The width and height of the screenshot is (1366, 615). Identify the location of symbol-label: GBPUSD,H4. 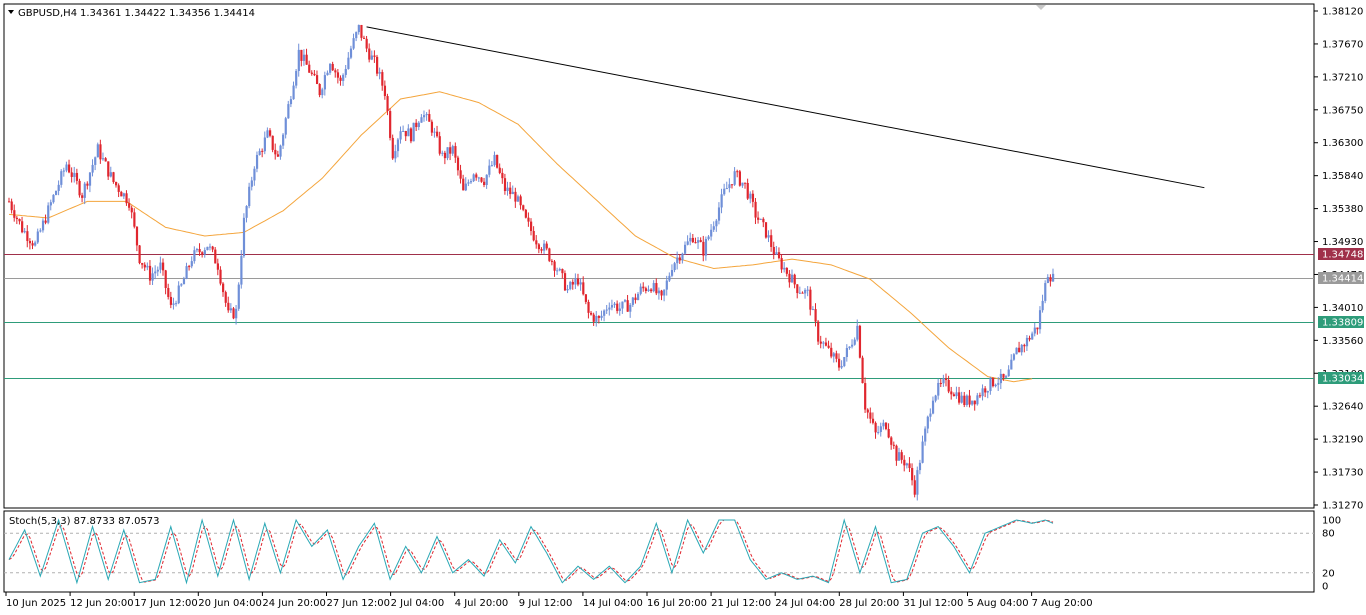
(47, 13).